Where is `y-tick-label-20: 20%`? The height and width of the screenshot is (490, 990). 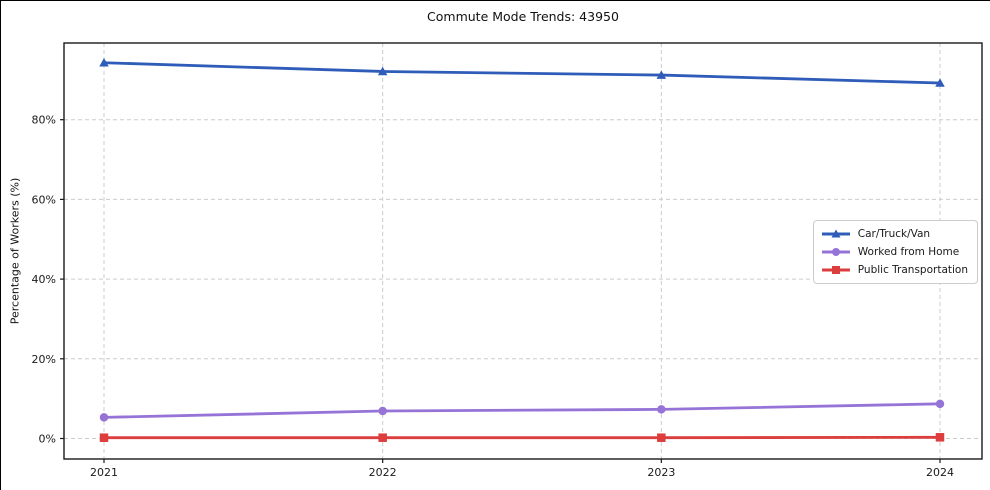
y-tick-label-20: 20% is located at coordinates (44, 359).